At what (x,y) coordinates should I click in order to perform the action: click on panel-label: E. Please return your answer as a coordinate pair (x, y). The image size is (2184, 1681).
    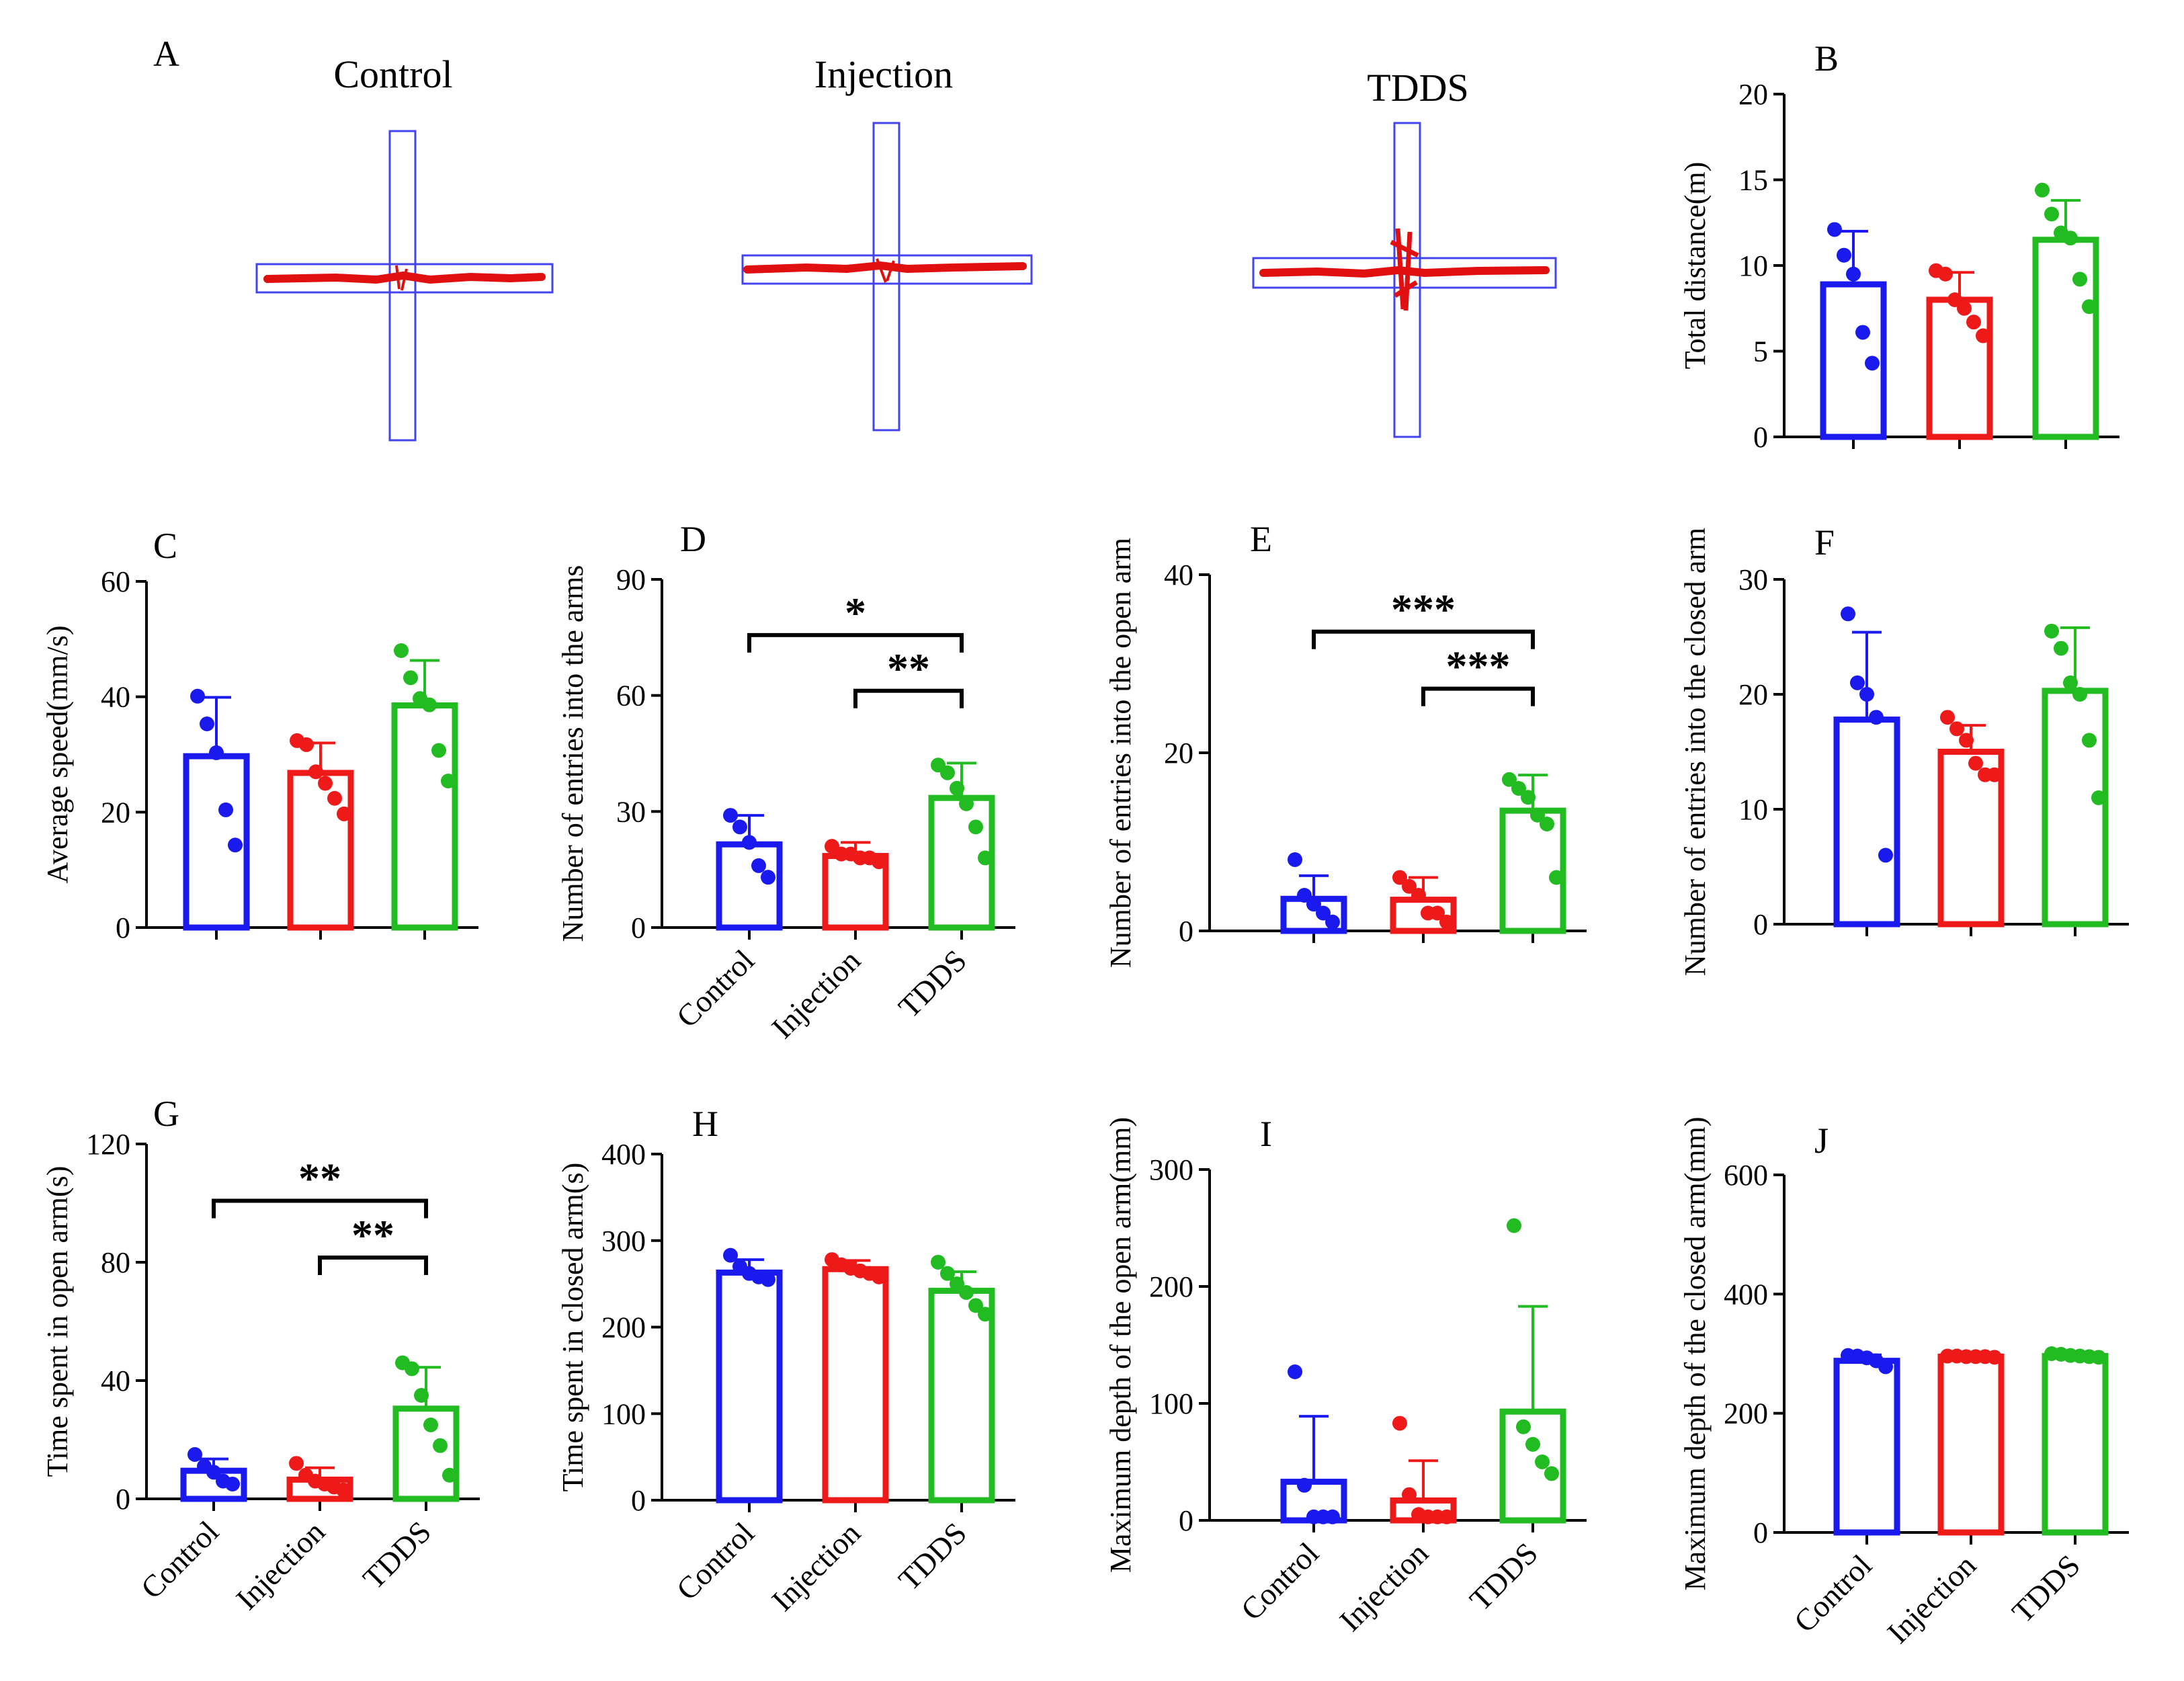
    Looking at the image, I should click on (1261, 539).